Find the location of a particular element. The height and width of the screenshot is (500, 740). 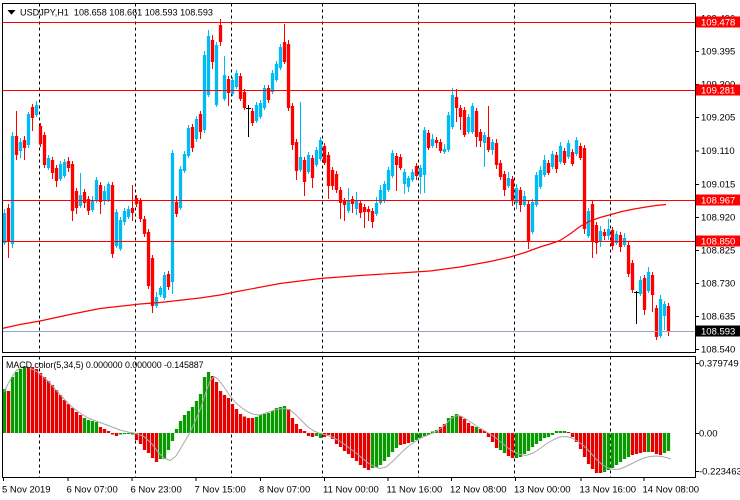

svg-text: 108.730 is located at coordinates (718, 284).